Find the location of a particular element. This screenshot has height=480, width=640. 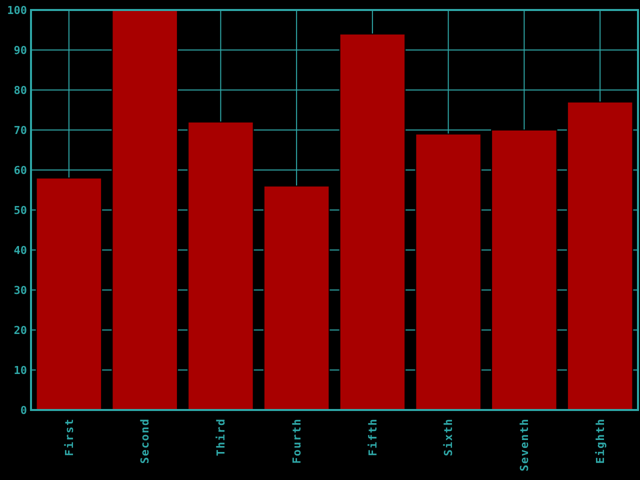

y-tick-label: 50 is located at coordinates (20, 210).